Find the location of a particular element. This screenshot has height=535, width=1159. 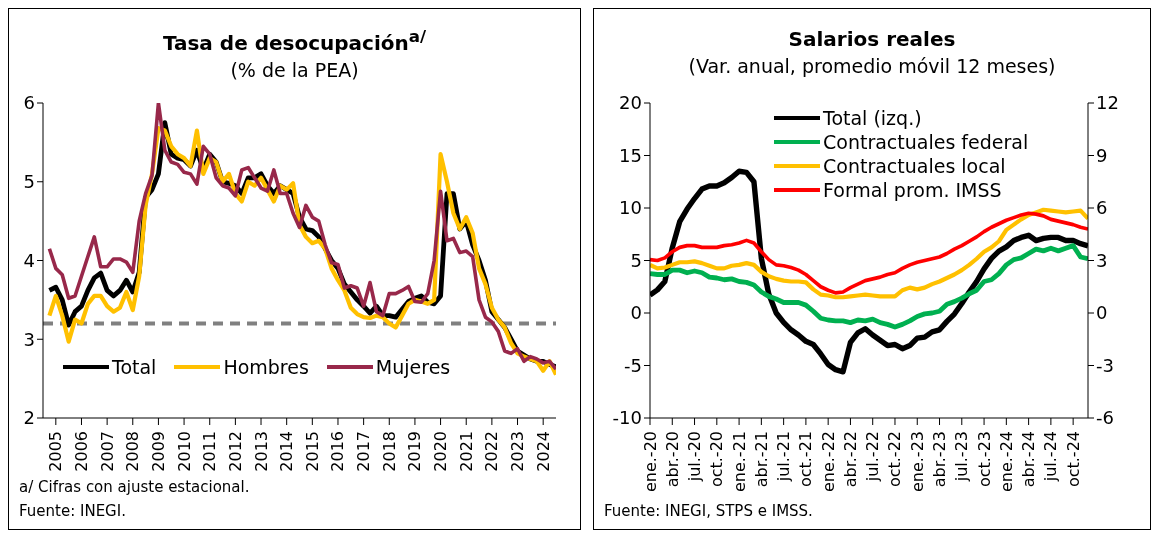

source-note: Fuente: INEGI, STPS e IMSS. is located at coordinates (708, 511).